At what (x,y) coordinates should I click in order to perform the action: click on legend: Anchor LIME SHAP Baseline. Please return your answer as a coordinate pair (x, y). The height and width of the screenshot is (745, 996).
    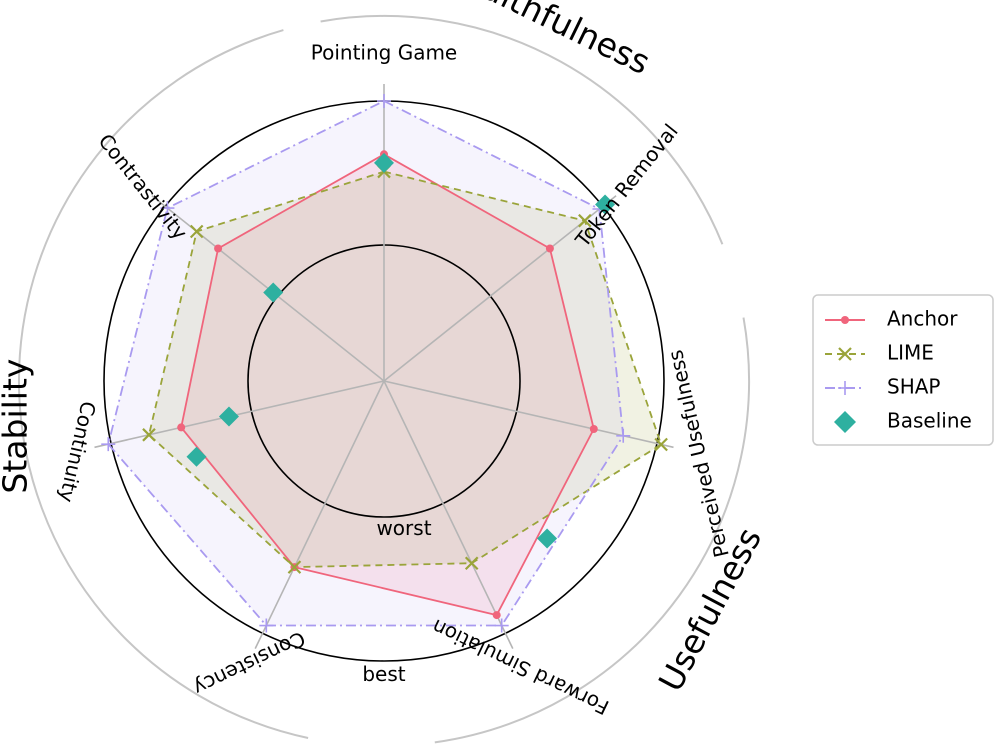
    Looking at the image, I should click on (903, 370).